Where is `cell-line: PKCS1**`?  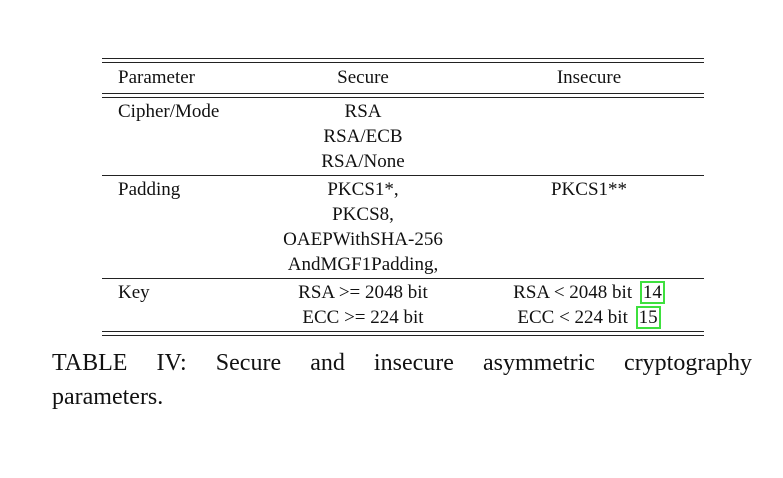 cell-line: PKCS1** is located at coordinates (589, 189).